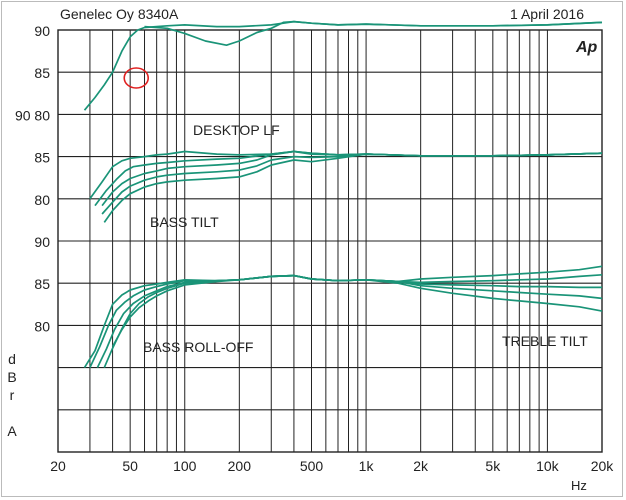 This screenshot has width=626, height=500. Describe the element at coordinates (603, 466) in the screenshot. I see `x-tick-label: 20k` at that location.